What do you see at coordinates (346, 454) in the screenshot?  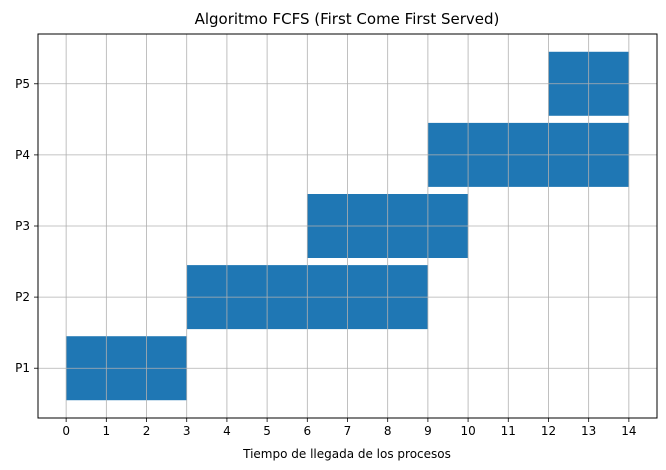 I see `x-axis-label: Tiempo de llegada de los procesos` at bounding box center [346, 454].